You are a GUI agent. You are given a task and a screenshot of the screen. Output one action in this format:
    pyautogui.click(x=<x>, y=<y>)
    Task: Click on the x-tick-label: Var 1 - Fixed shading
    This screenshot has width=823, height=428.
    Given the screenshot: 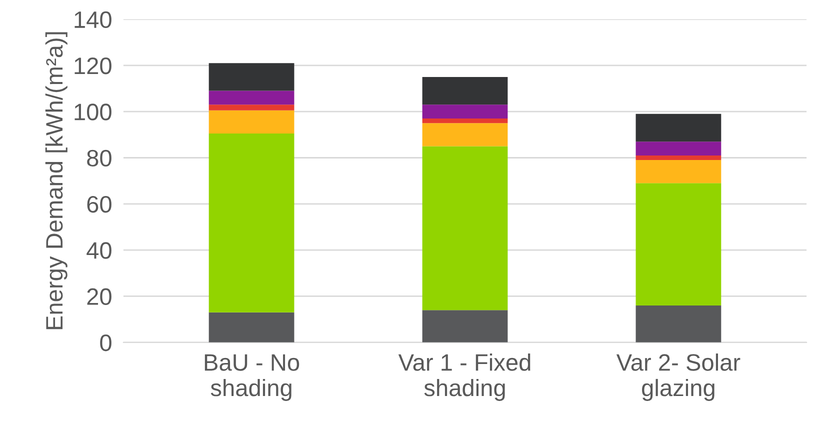 What is the action you would take?
    pyautogui.click(x=464, y=377)
    